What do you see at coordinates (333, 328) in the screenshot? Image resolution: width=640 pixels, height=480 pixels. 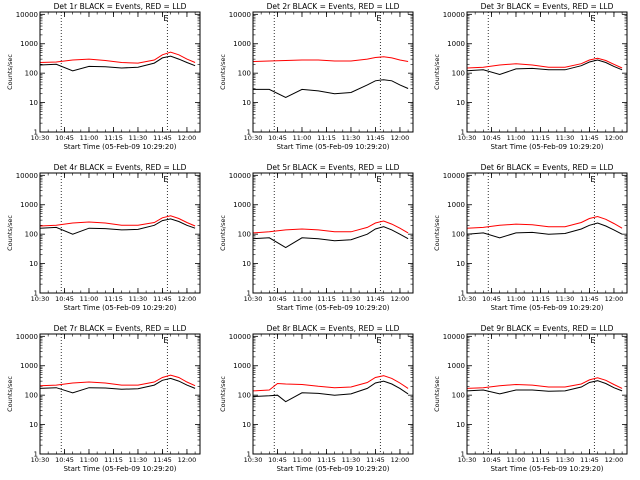 I see `panel-title: Det 8r BLACK = Events, RED = LLD` at bounding box center [333, 328].